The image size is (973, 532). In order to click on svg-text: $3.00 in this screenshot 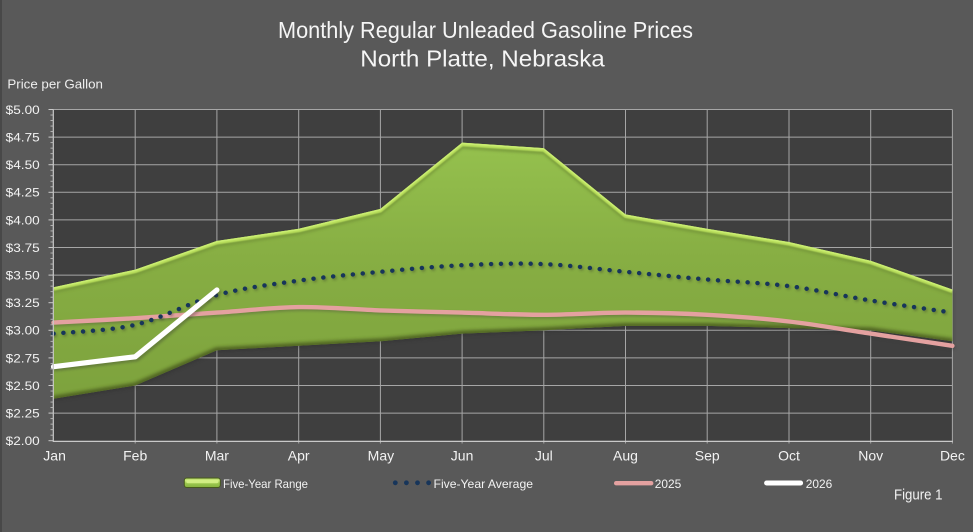, I will do `click(23, 331)`.